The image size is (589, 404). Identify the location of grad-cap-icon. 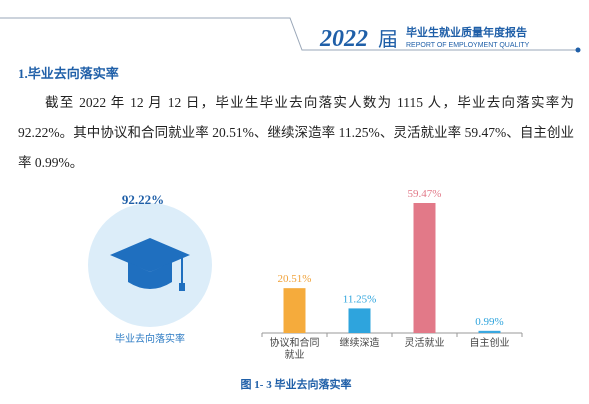
(150, 264).